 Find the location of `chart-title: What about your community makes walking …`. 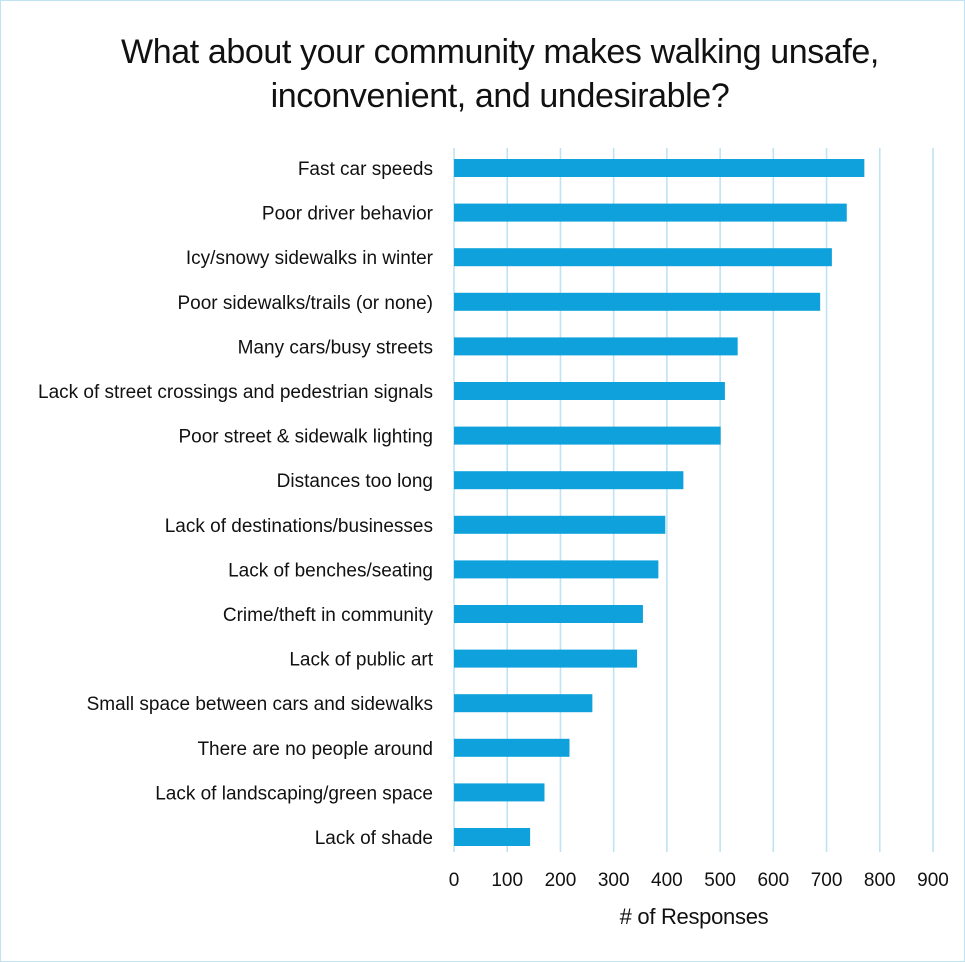

chart-title: What about your community makes walking … is located at coordinates (500, 74).